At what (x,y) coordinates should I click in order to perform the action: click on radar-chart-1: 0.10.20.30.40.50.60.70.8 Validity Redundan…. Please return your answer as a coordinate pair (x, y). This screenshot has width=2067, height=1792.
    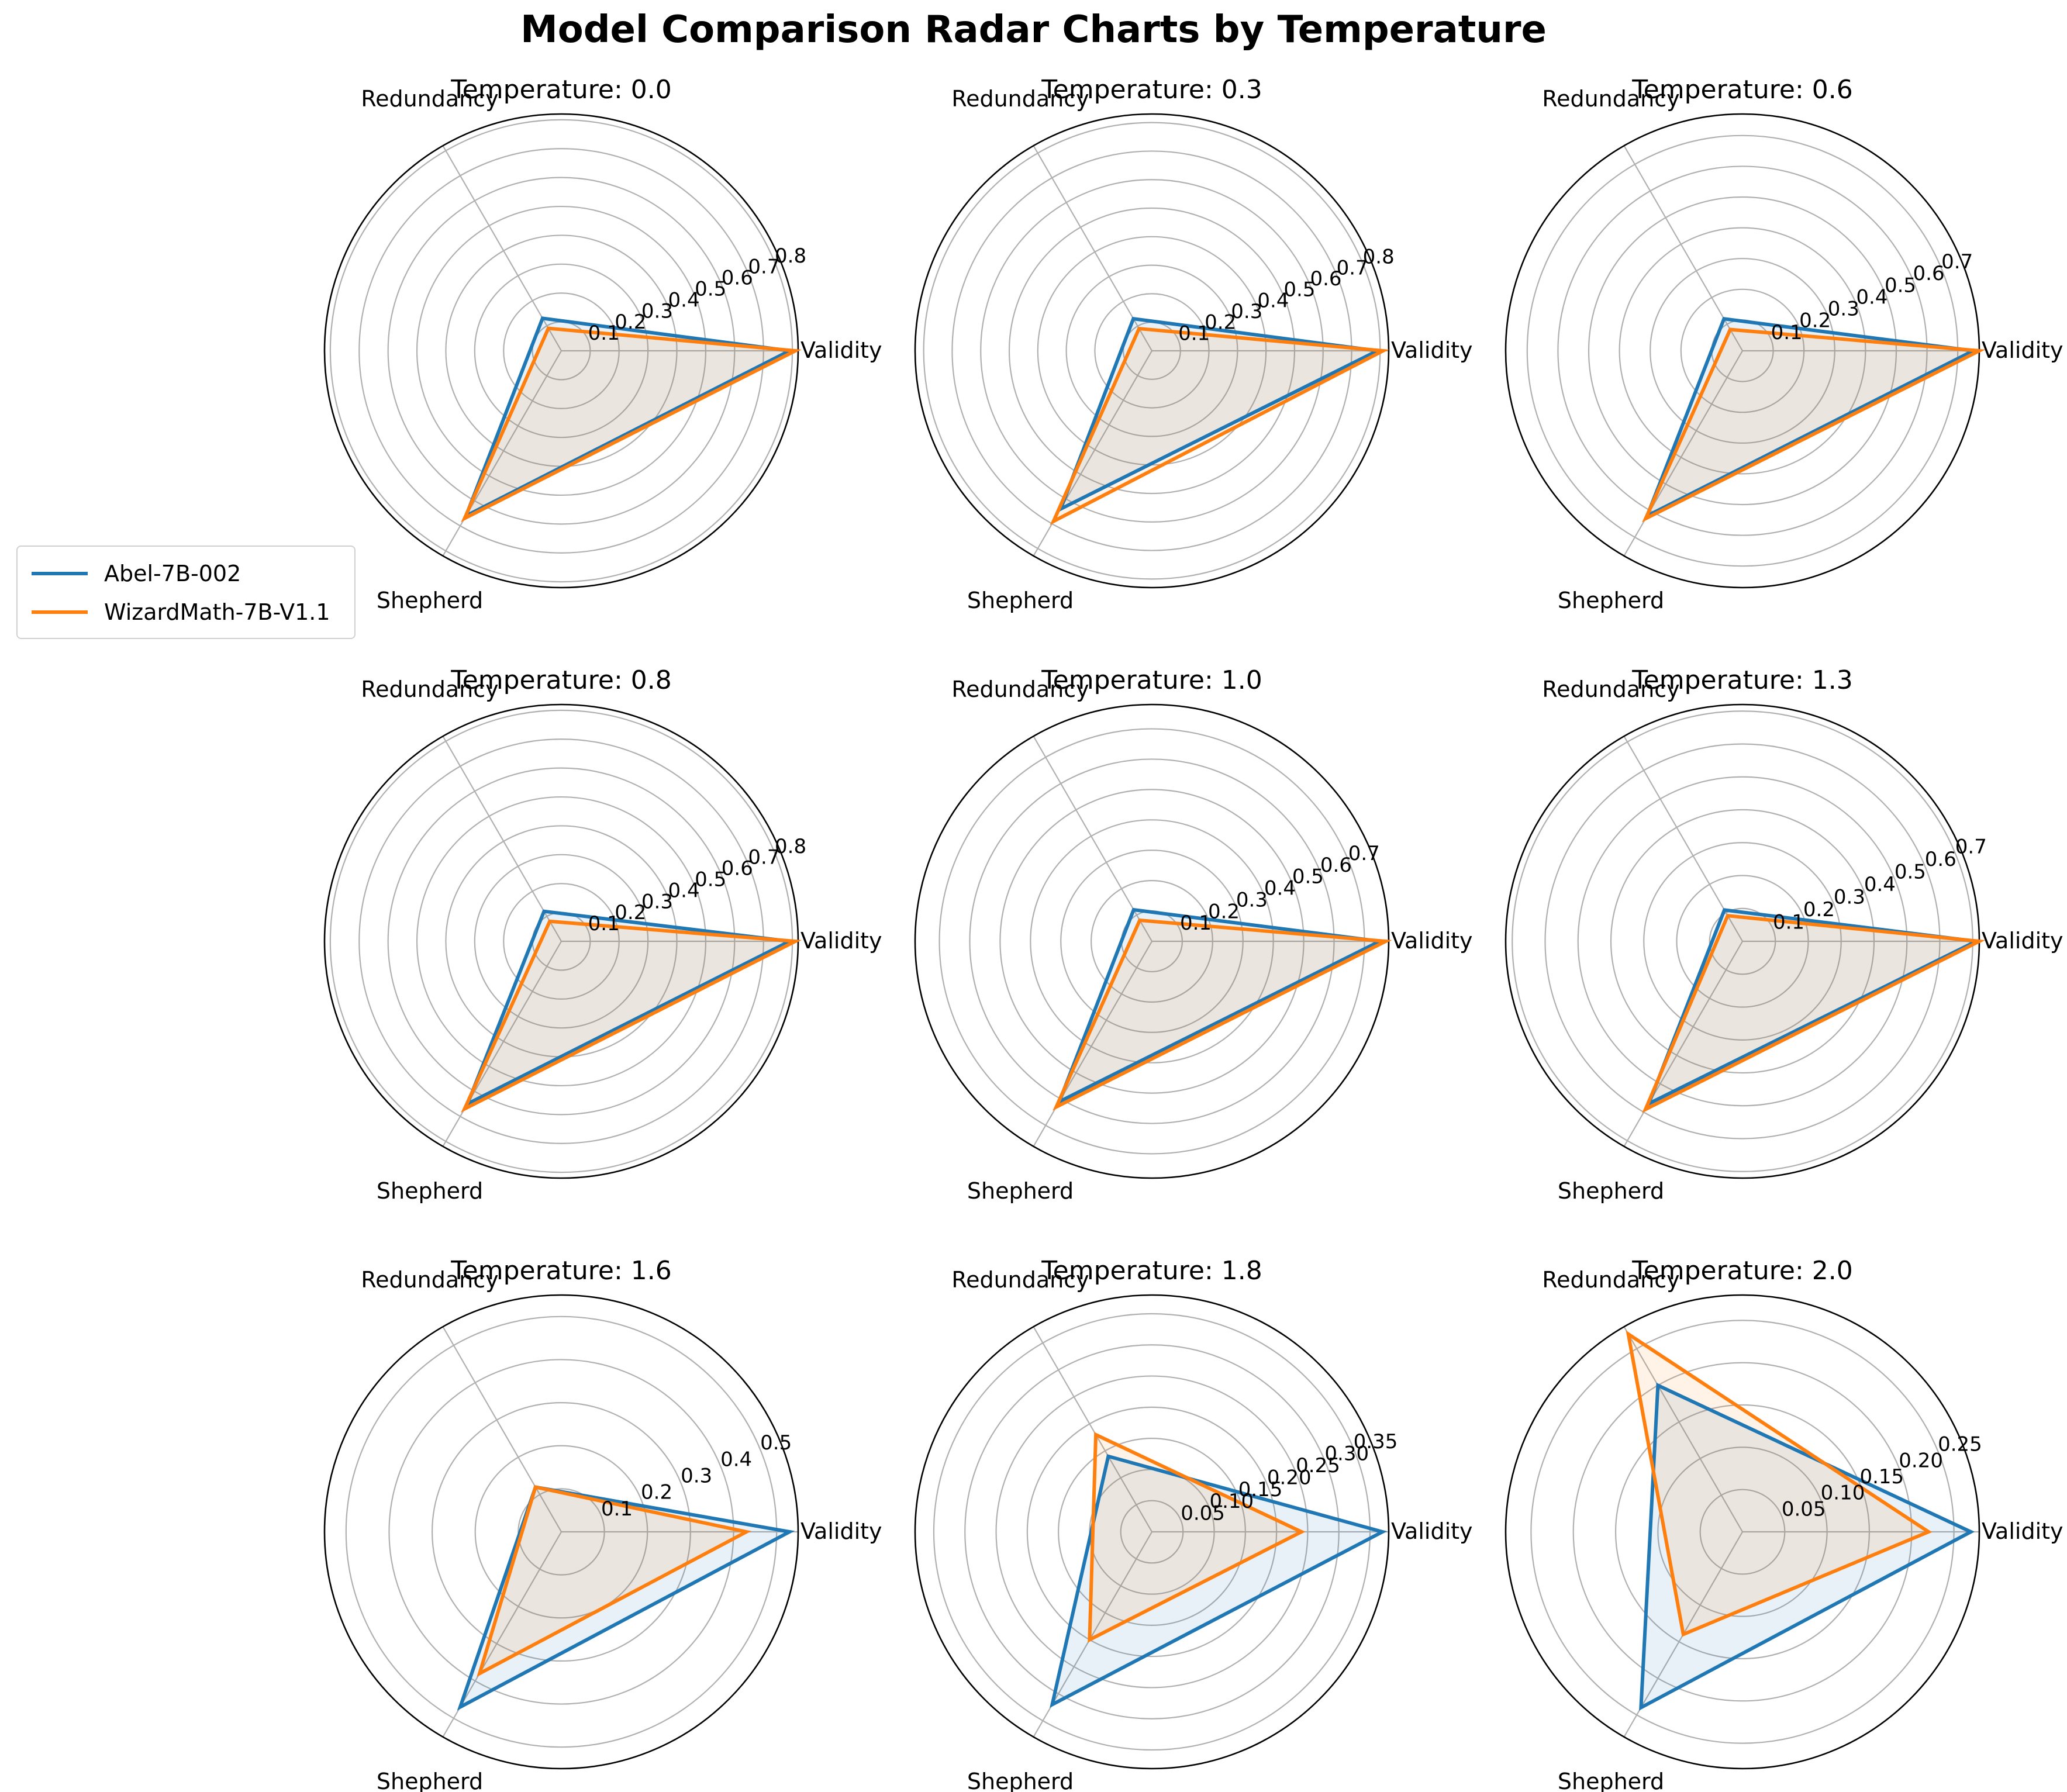
    Looking at the image, I should click on (1193, 344).